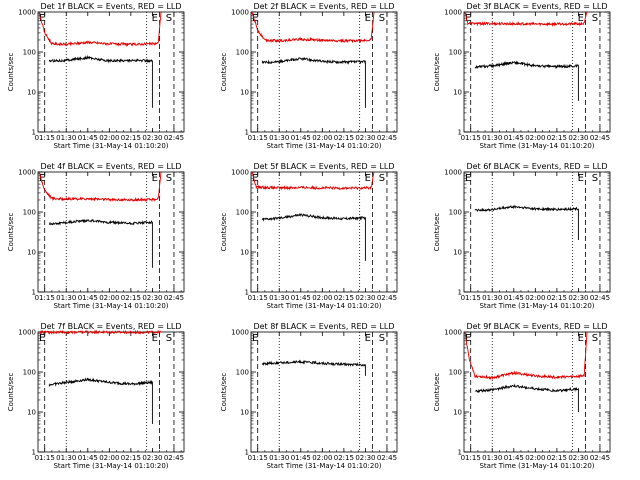 This screenshot has width=640, height=480. I want to click on panel-title: Det 3f BLACK = Events, RED = LLD, so click(536, 6).